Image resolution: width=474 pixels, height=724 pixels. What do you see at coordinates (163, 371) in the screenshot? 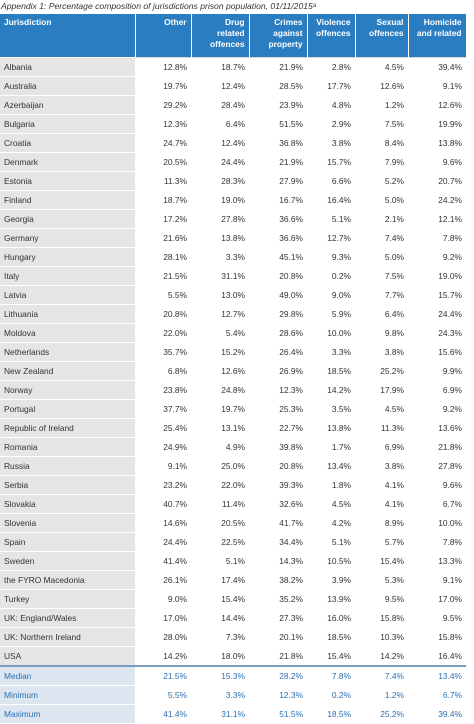
I see `cell: 6.8%` at bounding box center [163, 371].